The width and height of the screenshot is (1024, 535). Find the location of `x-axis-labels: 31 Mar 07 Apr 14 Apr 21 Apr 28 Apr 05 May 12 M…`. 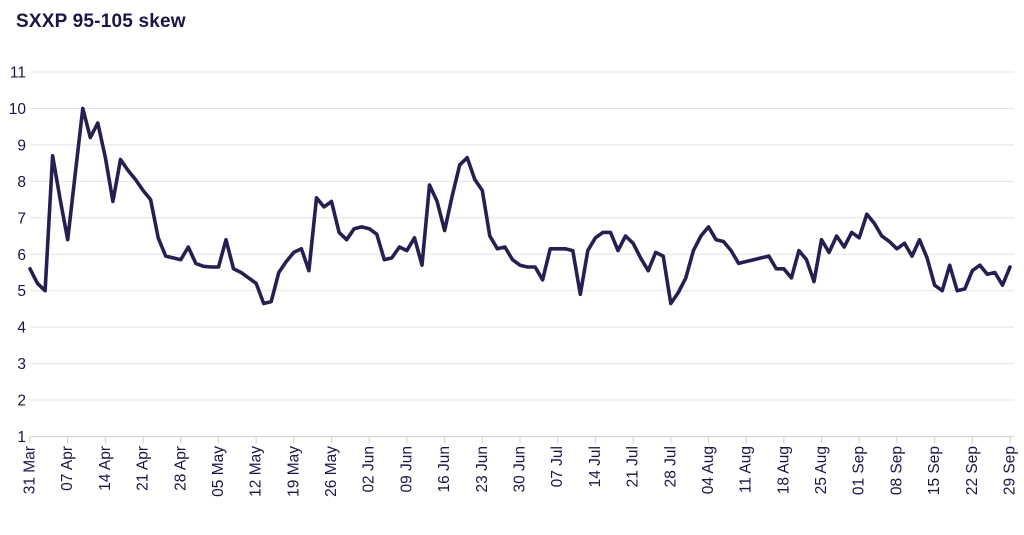

x-axis-labels: 31 Mar 07 Apr 14 Apr 21 Apr 28 Apr 05 May 12 M… is located at coordinates (520, 471).